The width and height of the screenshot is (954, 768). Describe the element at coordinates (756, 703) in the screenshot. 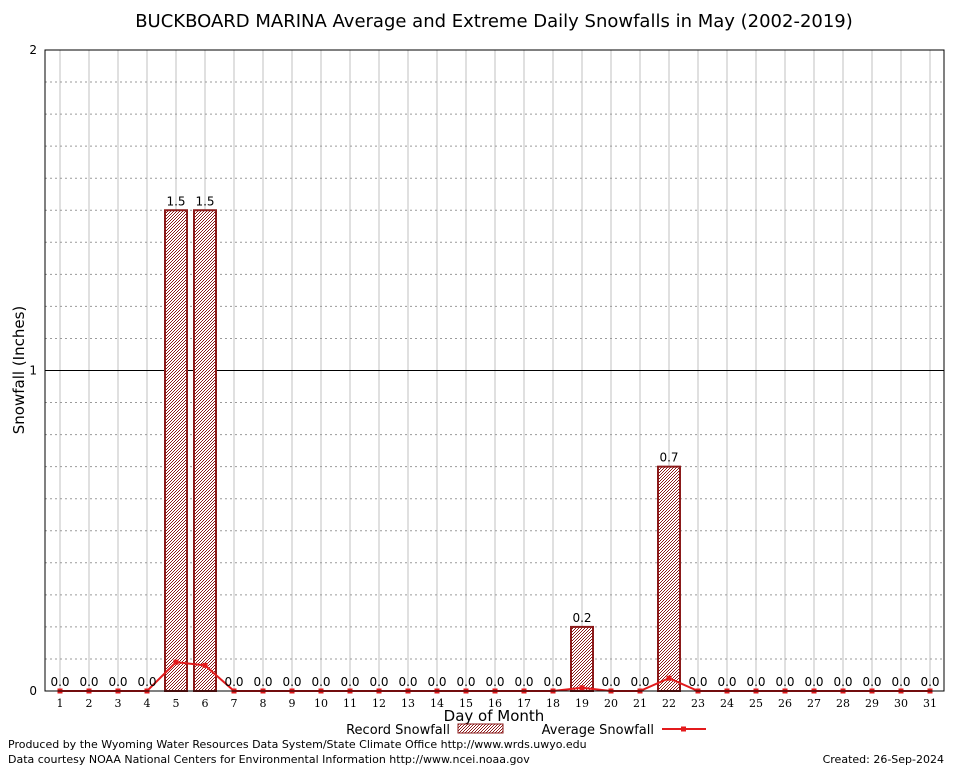

I see `x-tick-label: 25` at that location.